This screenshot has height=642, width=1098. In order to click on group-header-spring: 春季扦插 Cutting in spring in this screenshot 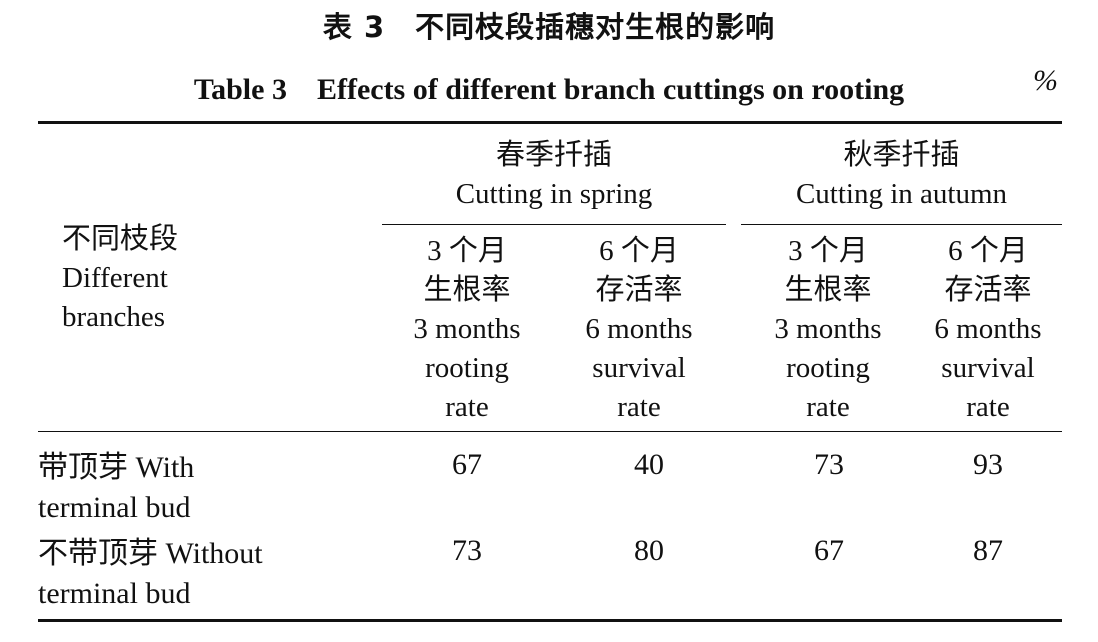, I will do `click(554, 175)`.